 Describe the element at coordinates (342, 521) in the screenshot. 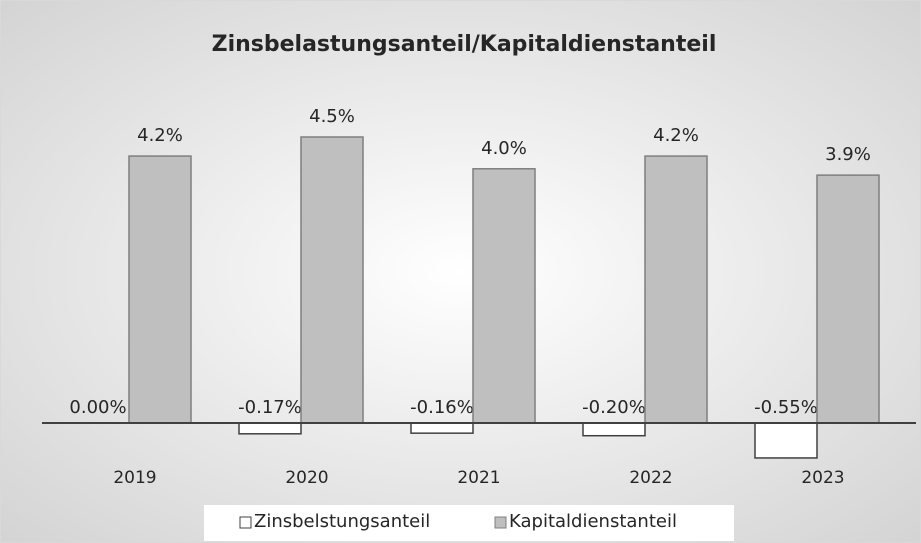

I see `legend-label: Zinsbelstungsanteil` at that location.